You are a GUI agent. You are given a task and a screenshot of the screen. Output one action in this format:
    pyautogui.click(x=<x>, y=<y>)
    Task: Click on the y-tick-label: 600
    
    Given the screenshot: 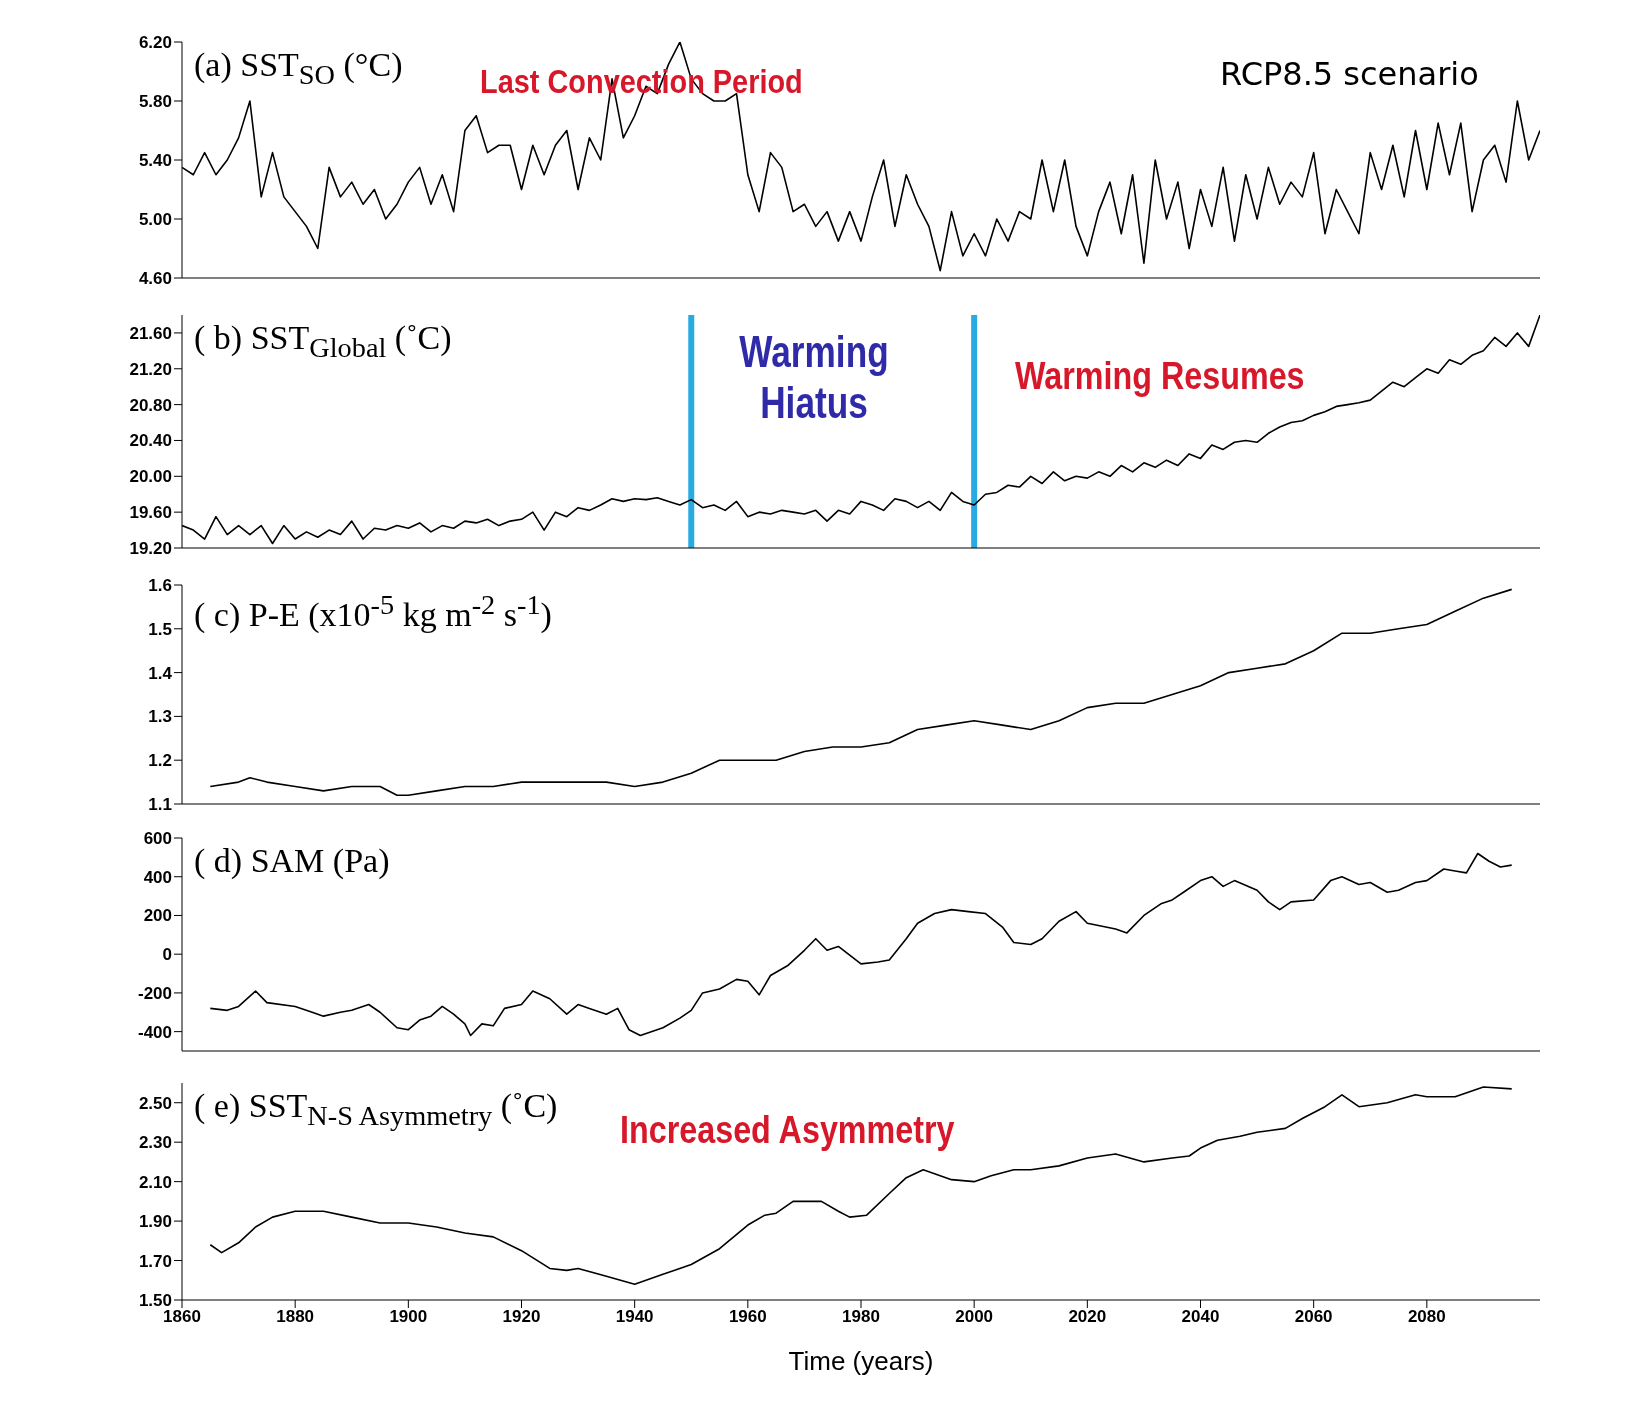 What is the action you would take?
    pyautogui.click(x=157, y=839)
    